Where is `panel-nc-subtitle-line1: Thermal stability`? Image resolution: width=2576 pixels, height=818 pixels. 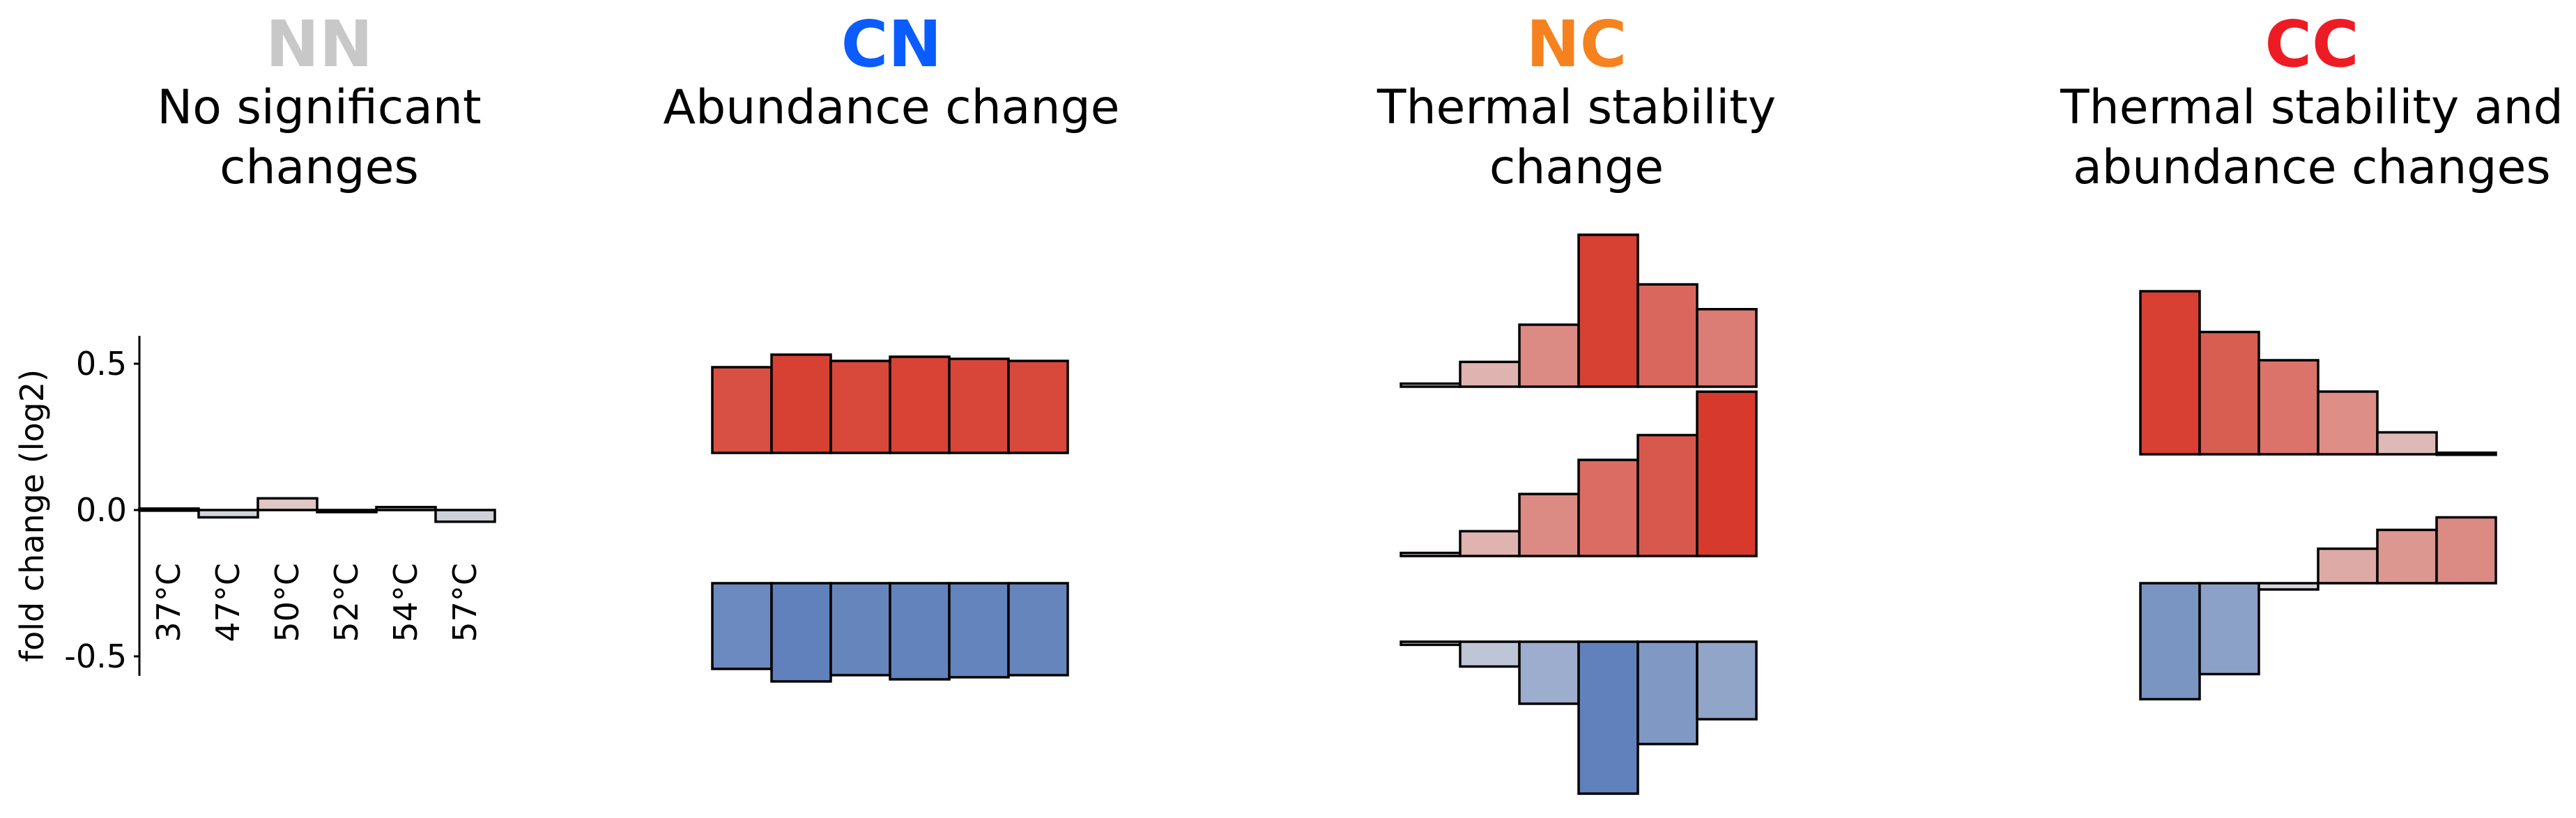 panel-nc-subtitle-line1: Thermal stability is located at coordinates (1576, 107).